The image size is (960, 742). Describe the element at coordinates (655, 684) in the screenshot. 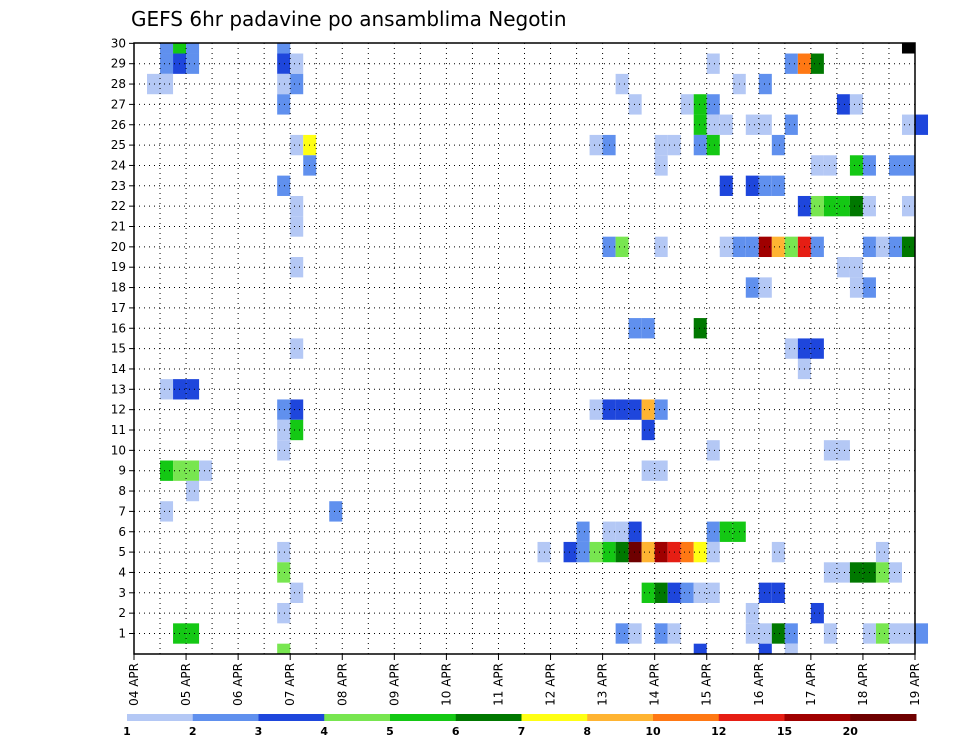

I see `x-tick-label: 14 APR` at that location.